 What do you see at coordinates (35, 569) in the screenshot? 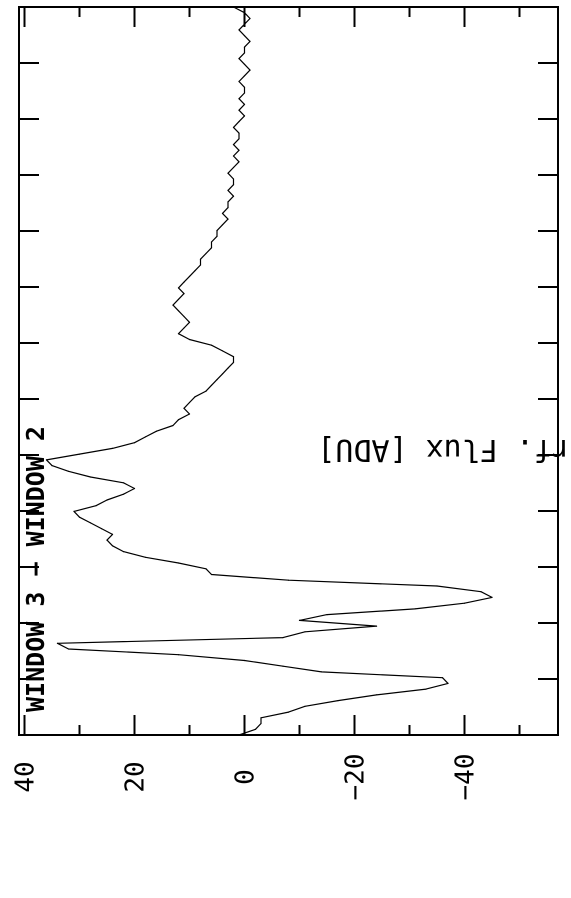
I see `annotation-window-diff: WINDOW 3 − WINDOW 2` at bounding box center [35, 569].